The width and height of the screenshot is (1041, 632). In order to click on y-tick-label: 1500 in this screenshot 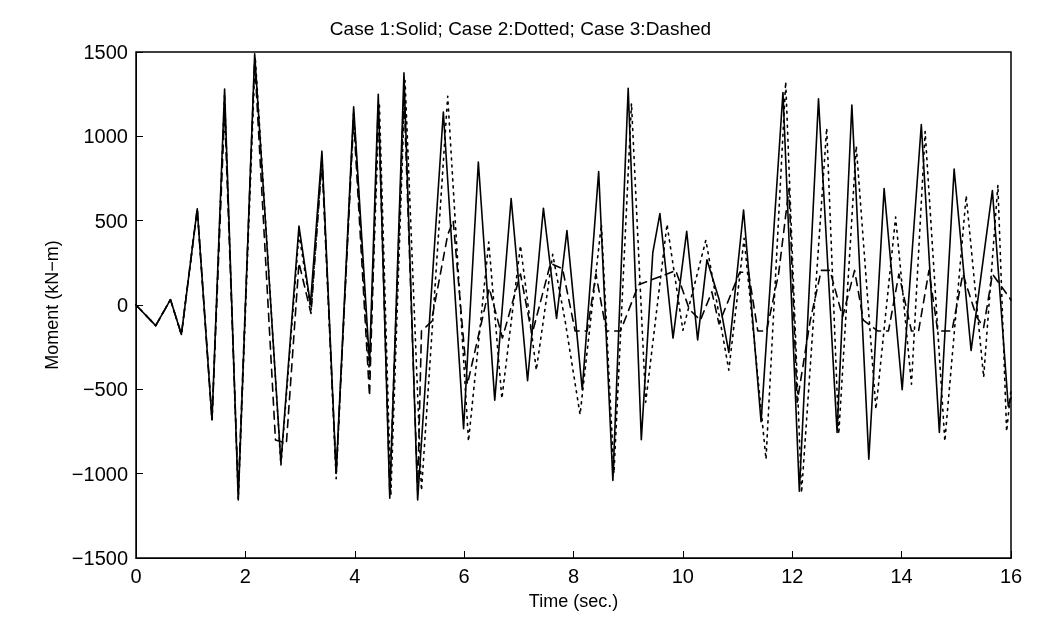, I will do `click(105, 52)`.